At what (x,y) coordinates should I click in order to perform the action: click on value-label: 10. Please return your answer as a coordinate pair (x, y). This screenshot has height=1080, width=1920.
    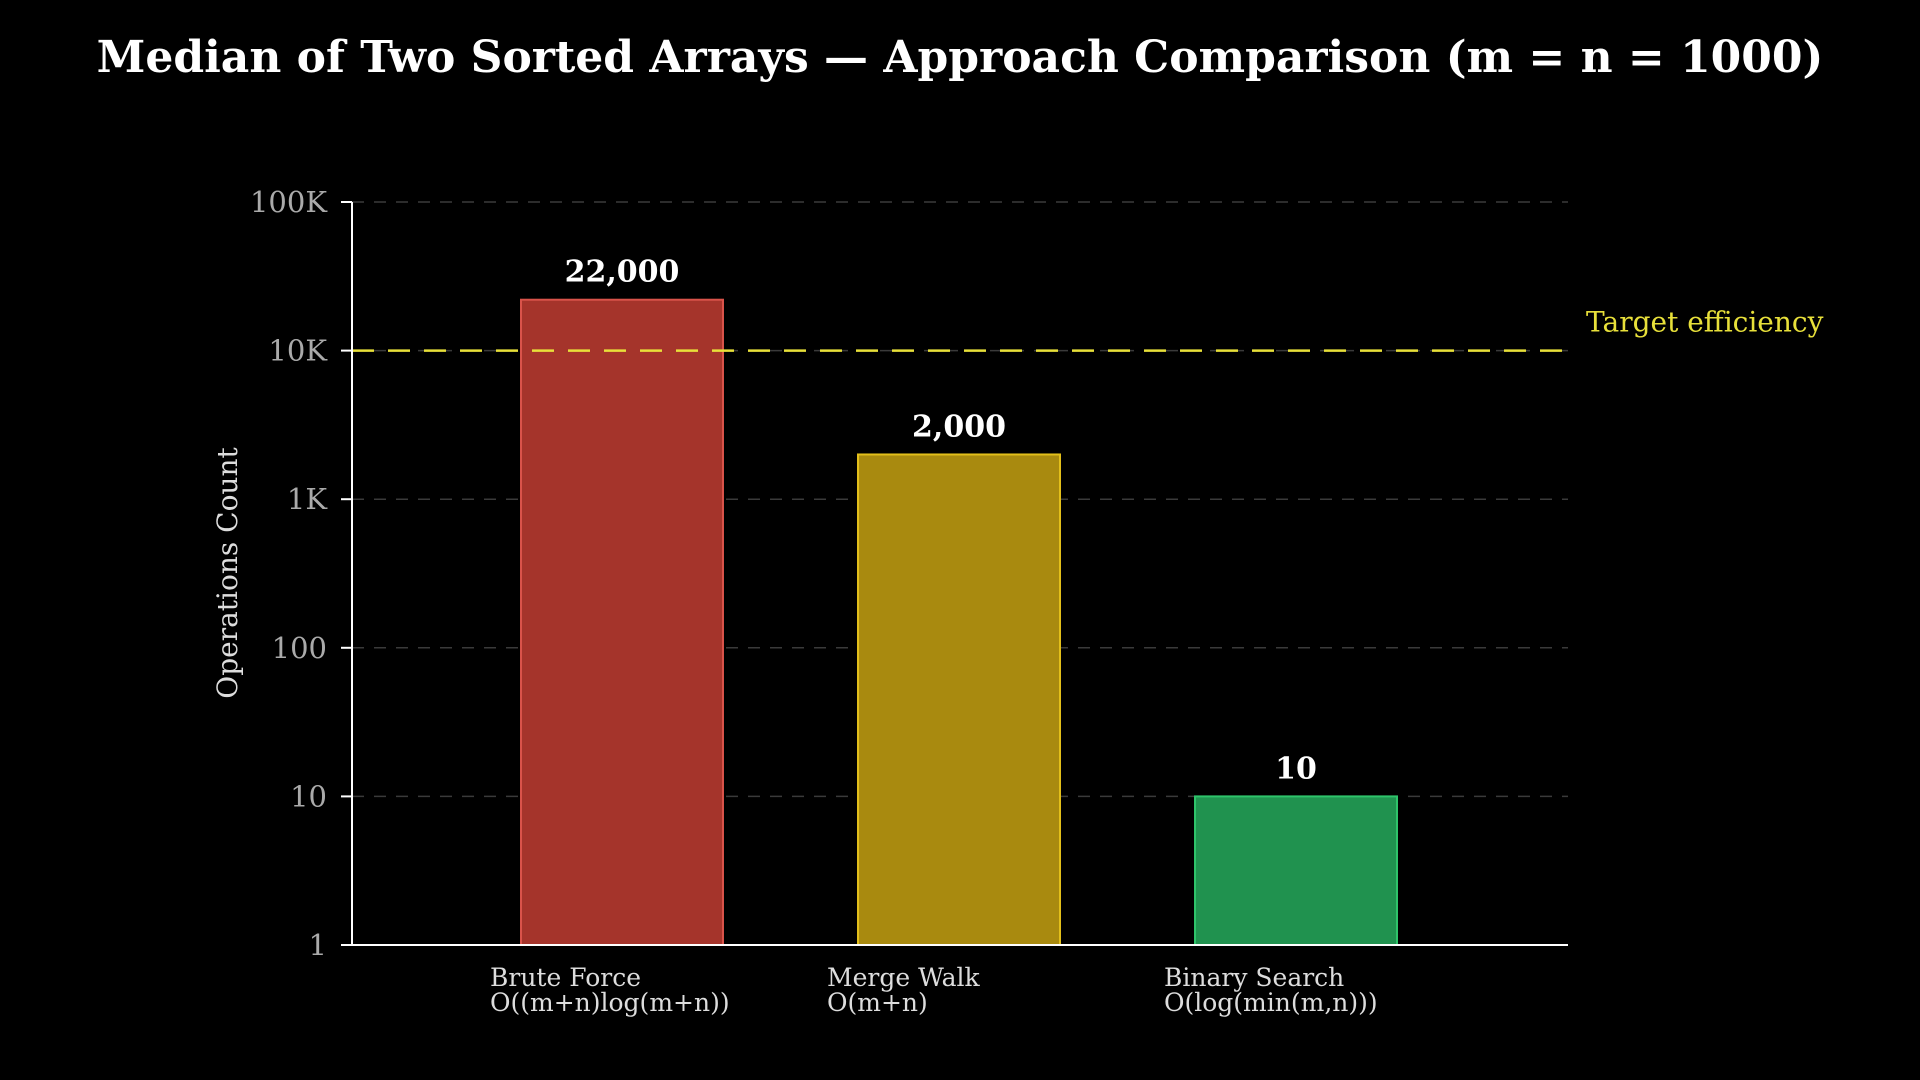
    Looking at the image, I should click on (1296, 768).